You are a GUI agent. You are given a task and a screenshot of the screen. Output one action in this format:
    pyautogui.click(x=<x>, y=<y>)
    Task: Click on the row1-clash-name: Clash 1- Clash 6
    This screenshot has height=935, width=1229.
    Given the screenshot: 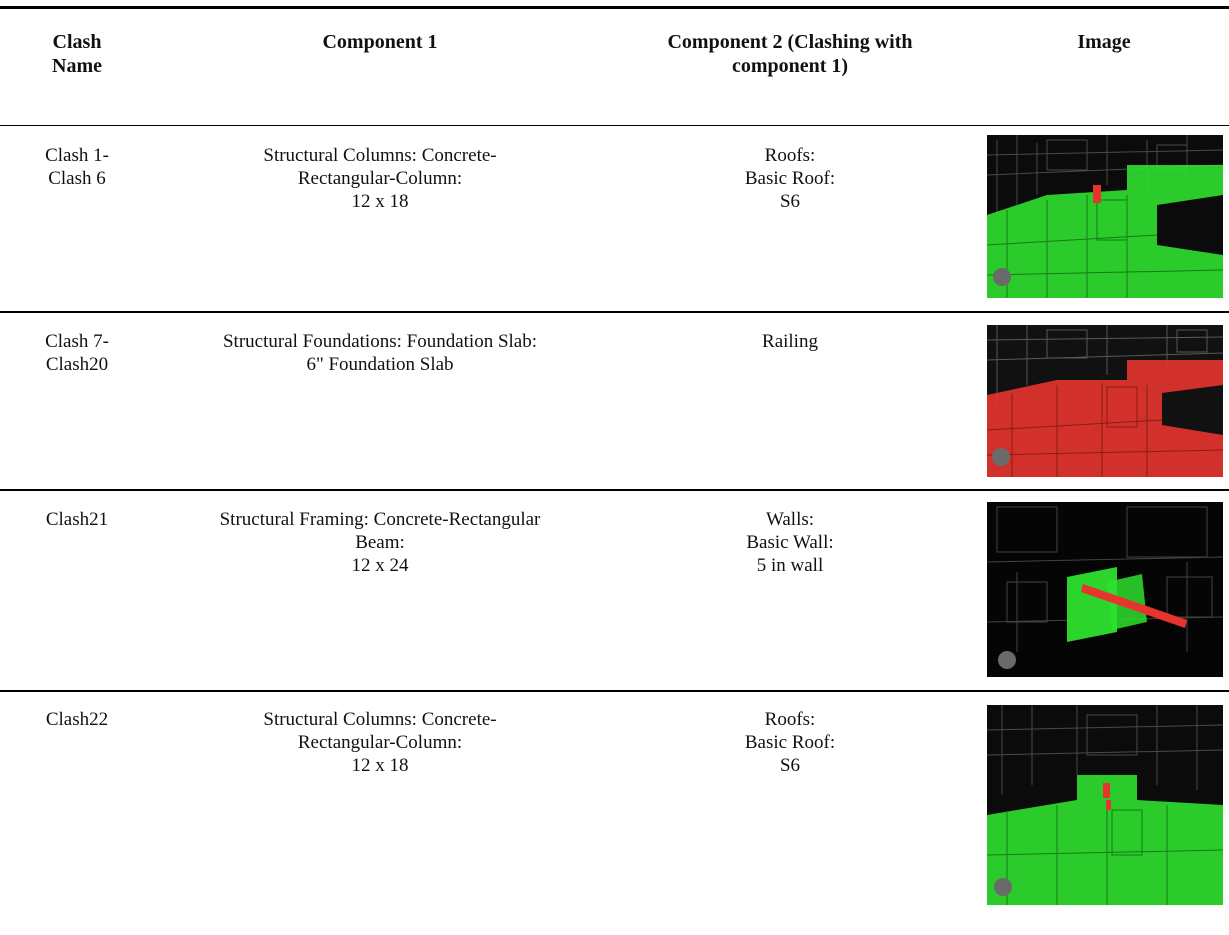 What is the action you would take?
    pyautogui.click(x=77, y=167)
    